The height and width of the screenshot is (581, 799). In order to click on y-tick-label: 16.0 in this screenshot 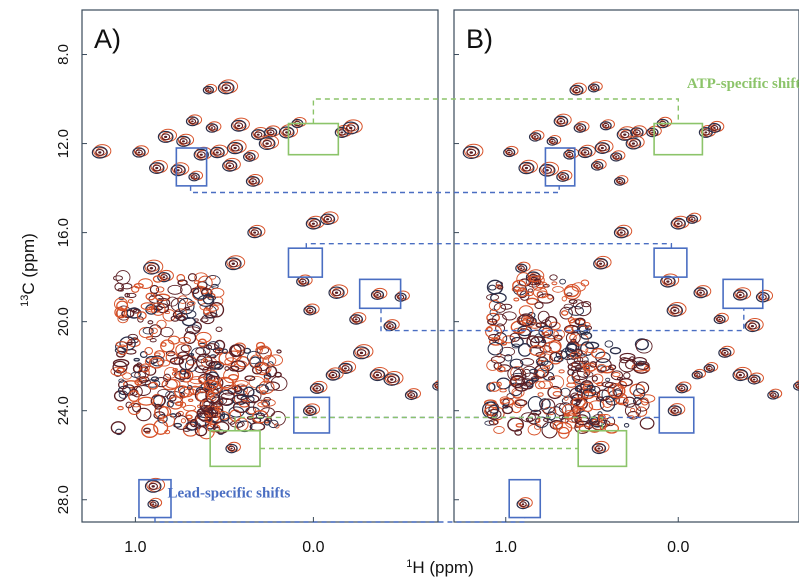, I will do `click(63, 232)`.